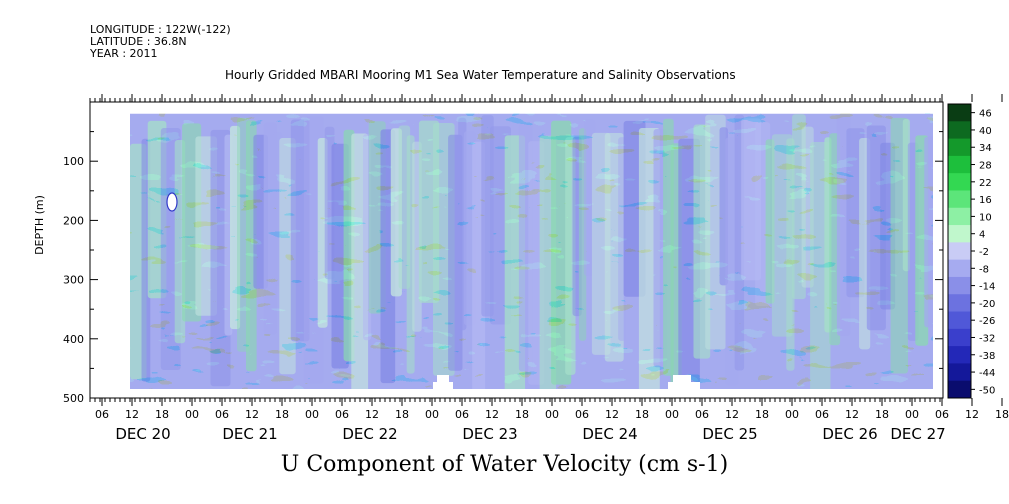 The image size is (1009, 504). Describe the element at coordinates (984, 252) in the screenshot. I see `colorbar-label: -2` at that location.